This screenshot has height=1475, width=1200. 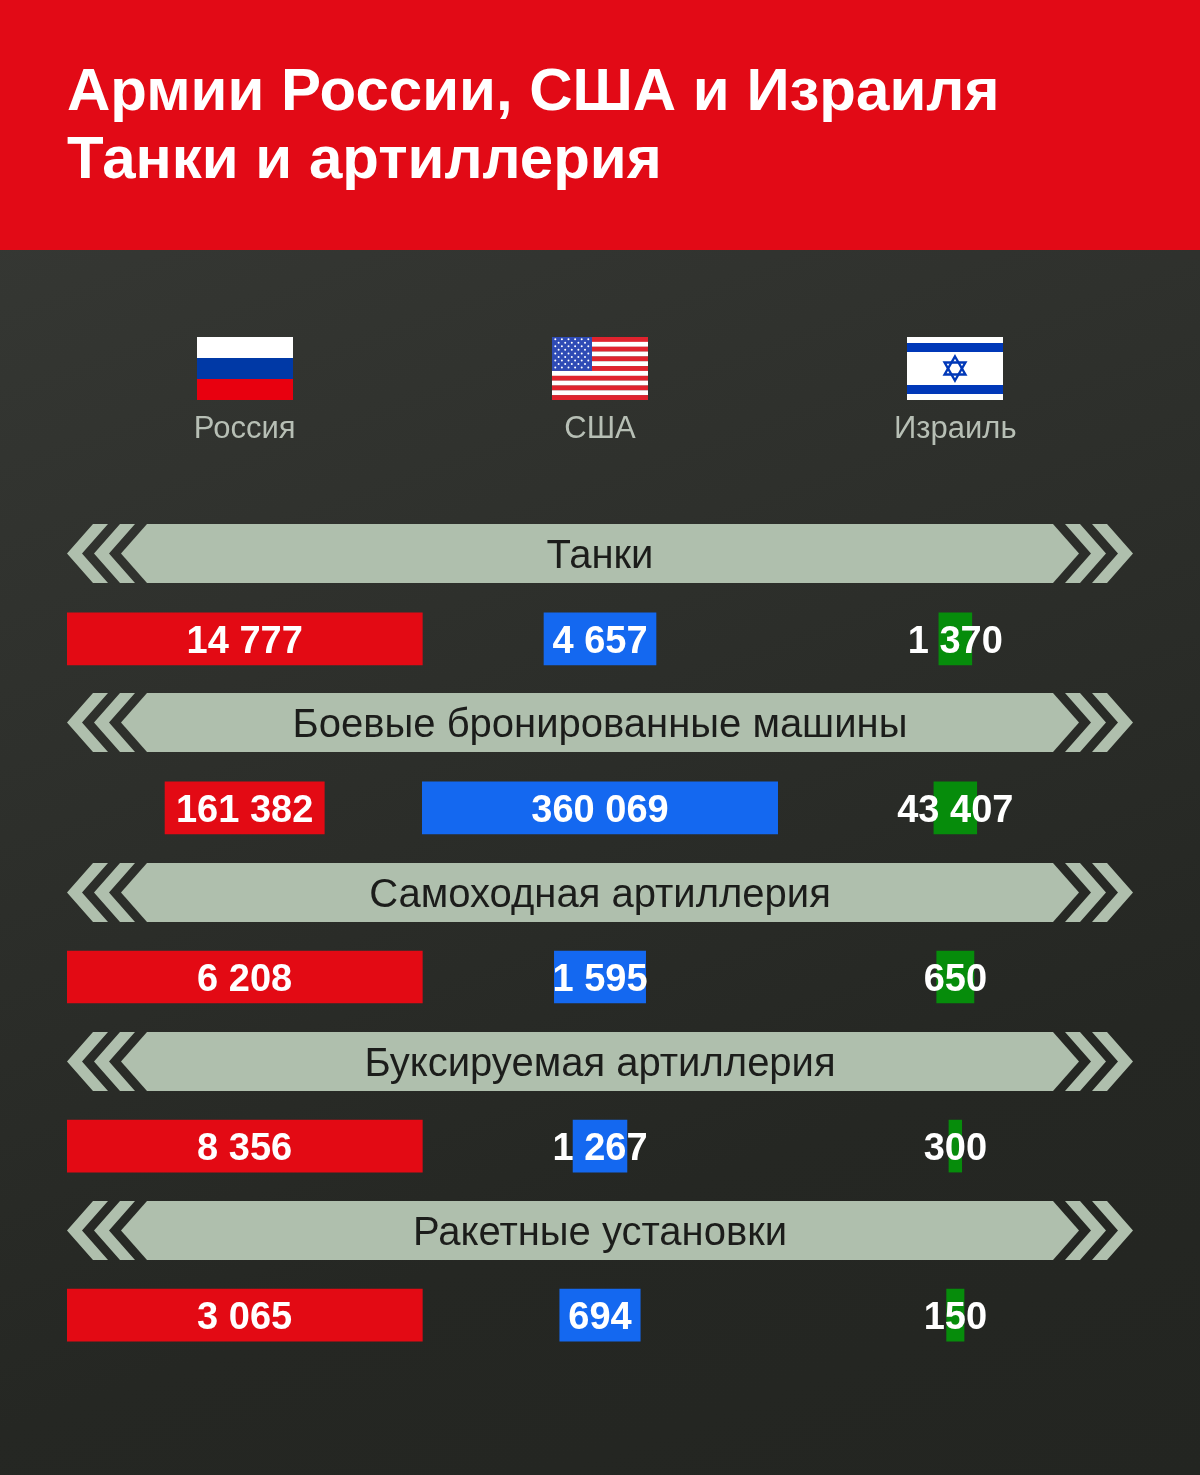 I want to click on data-label: 694, so click(x=600, y=1316).